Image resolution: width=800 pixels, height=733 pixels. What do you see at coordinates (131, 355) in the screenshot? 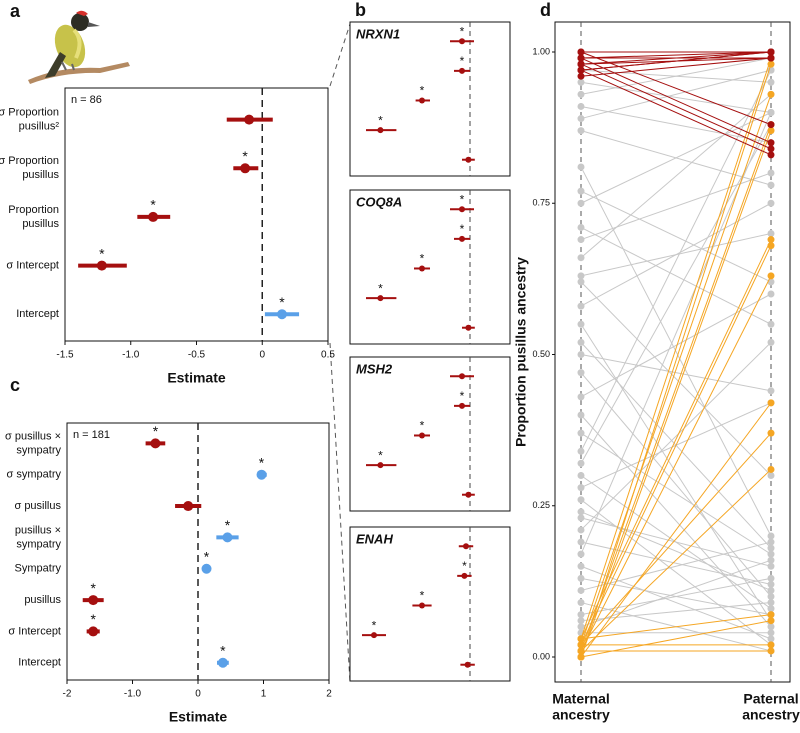
I see `x-tick-label: -1.0` at bounding box center [131, 355].